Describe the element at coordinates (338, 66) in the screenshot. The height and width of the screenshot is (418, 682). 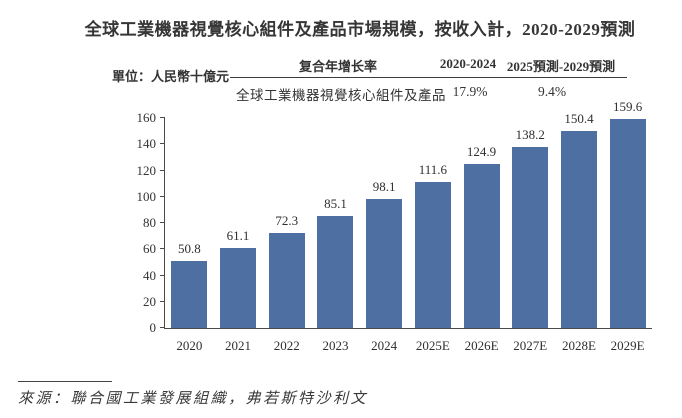
I see `cagr-metric-header: 复合年增长率` at that location.